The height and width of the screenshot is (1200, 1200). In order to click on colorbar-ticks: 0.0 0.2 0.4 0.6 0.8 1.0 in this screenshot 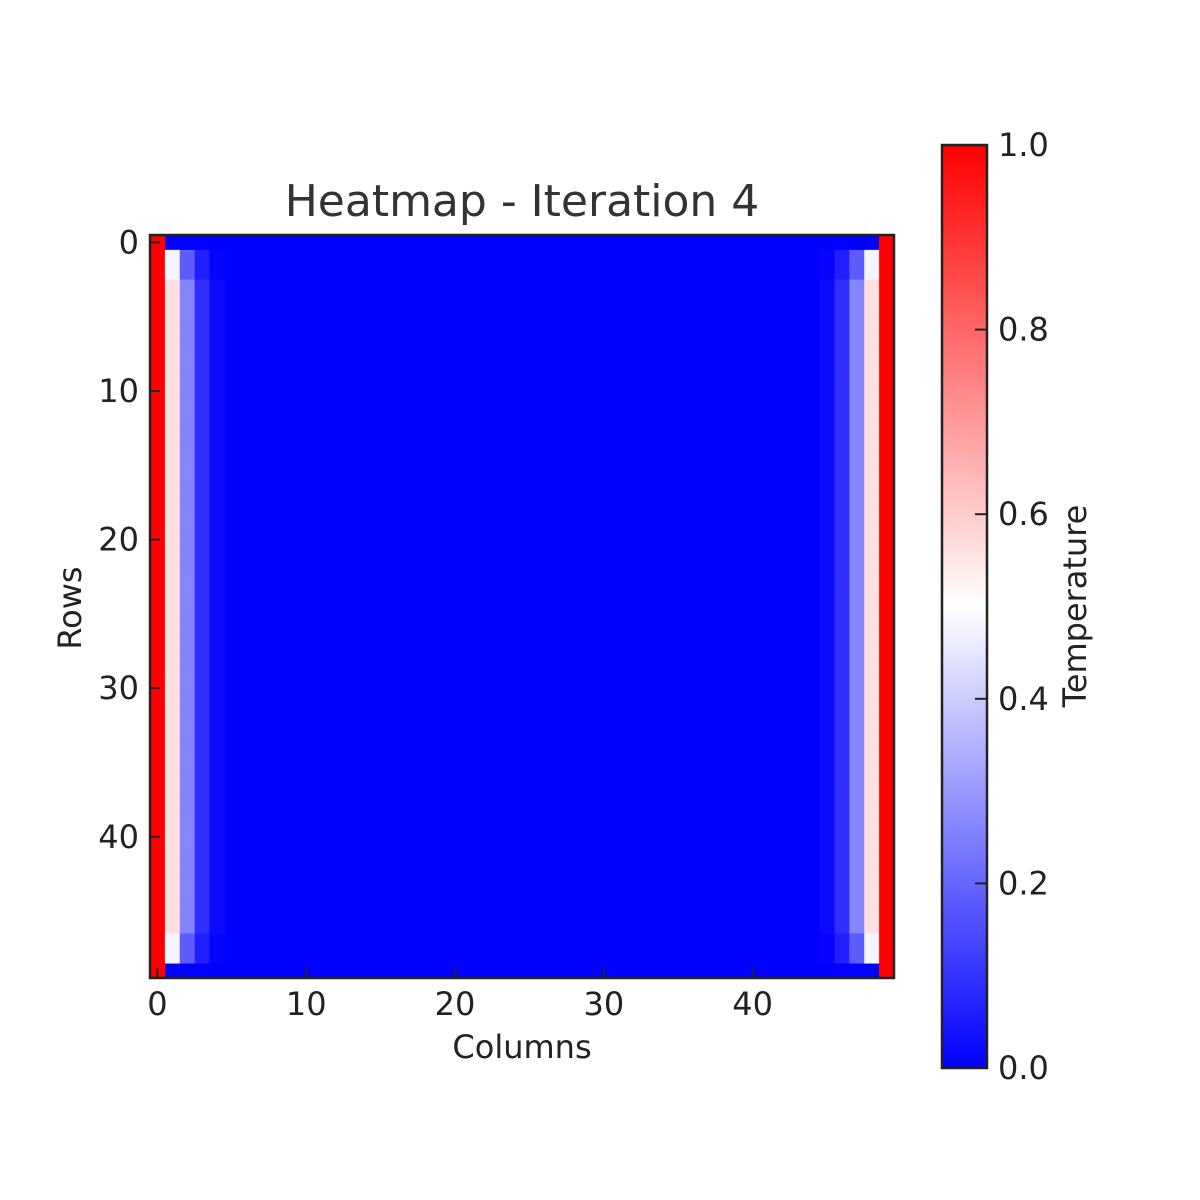, I will do `click(1012, 606)`.